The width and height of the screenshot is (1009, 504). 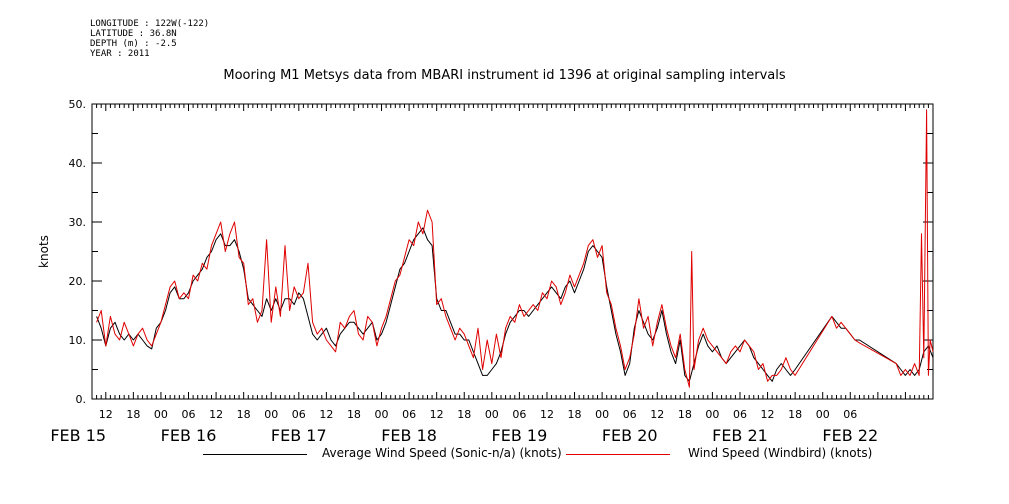 I want to click on y-tick-label: 30., so click(x=78, y=222).